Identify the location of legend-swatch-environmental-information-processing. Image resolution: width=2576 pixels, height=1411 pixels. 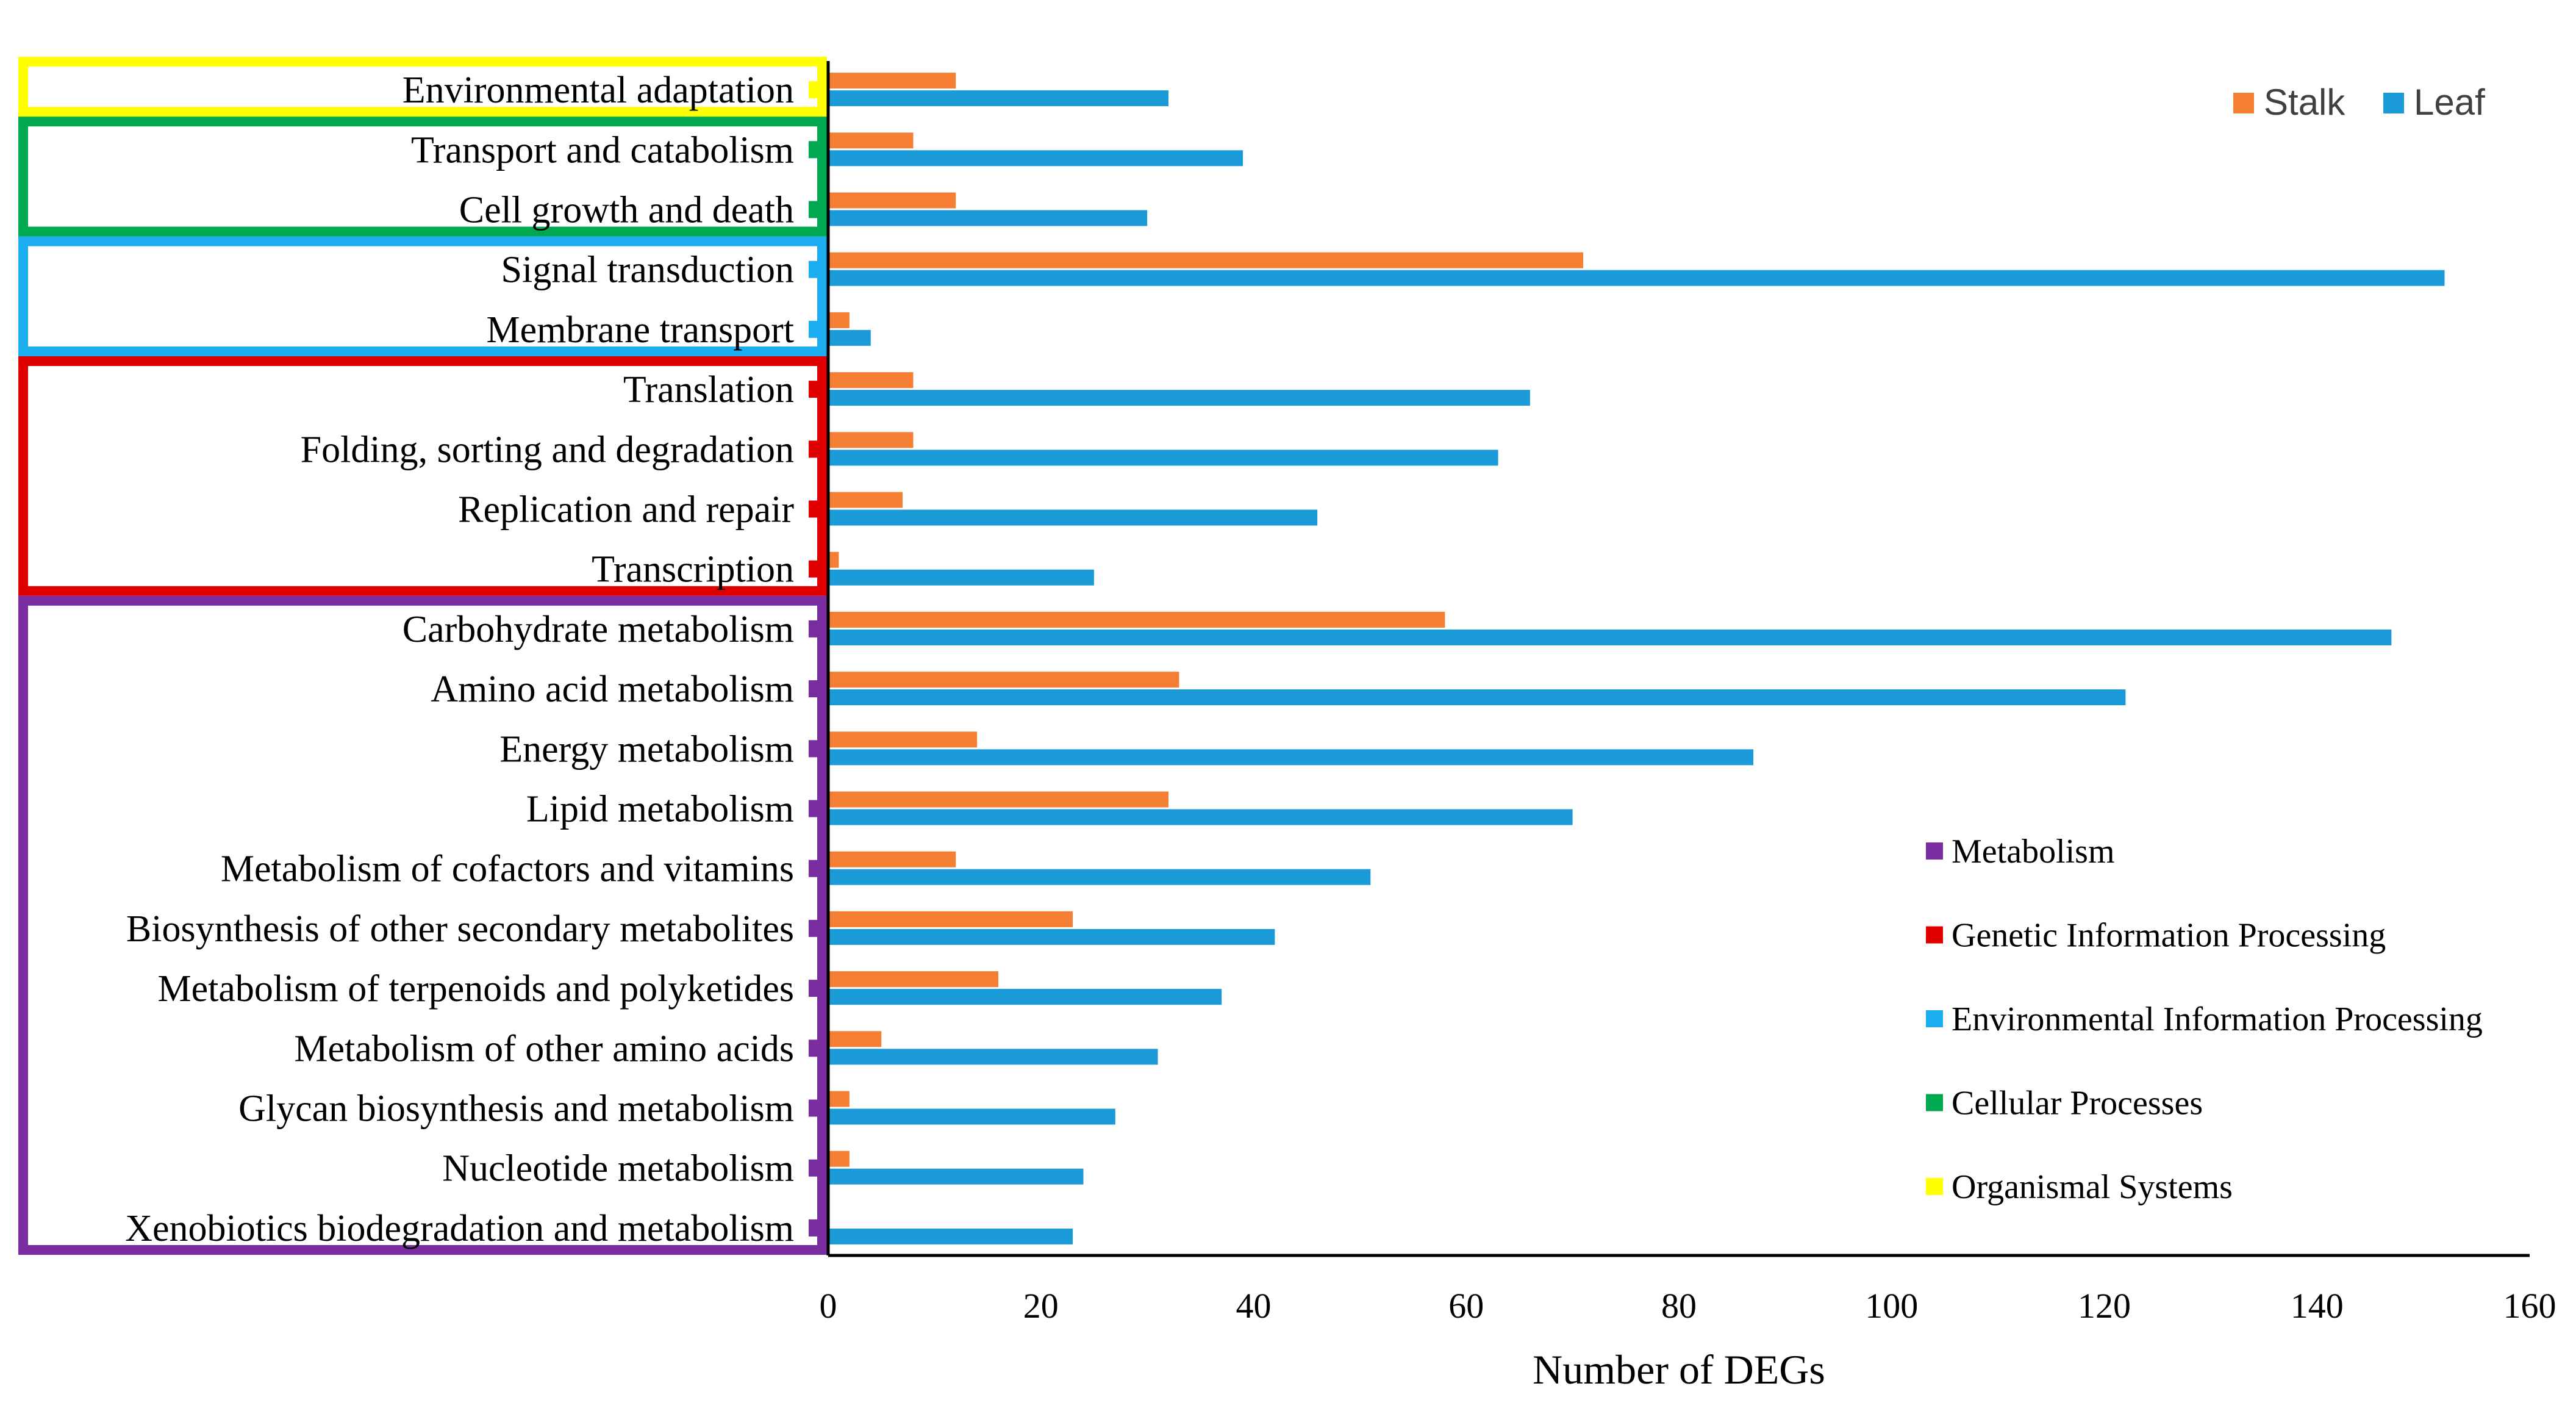
(1934, 1019).